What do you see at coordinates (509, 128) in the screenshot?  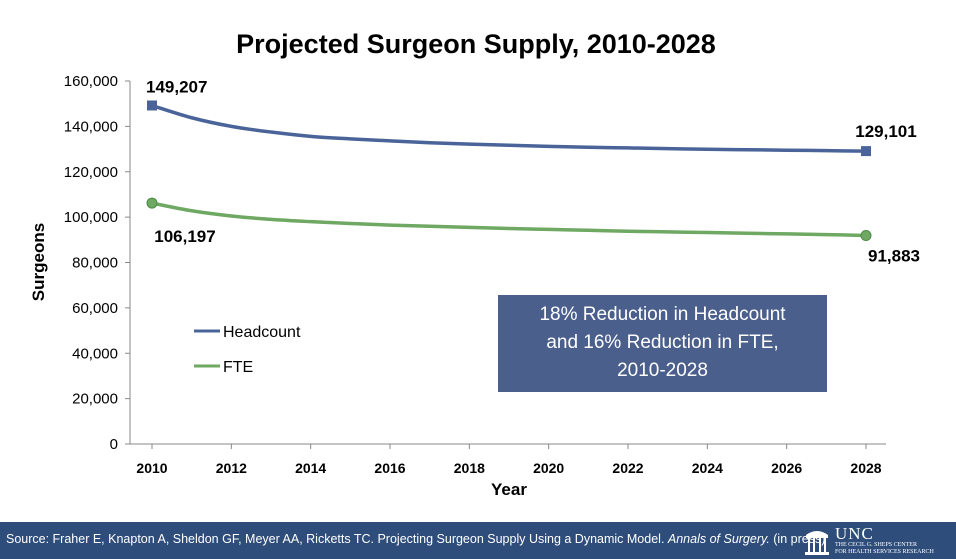 I see `series-headcount-line` at bounding box center [509, 128].